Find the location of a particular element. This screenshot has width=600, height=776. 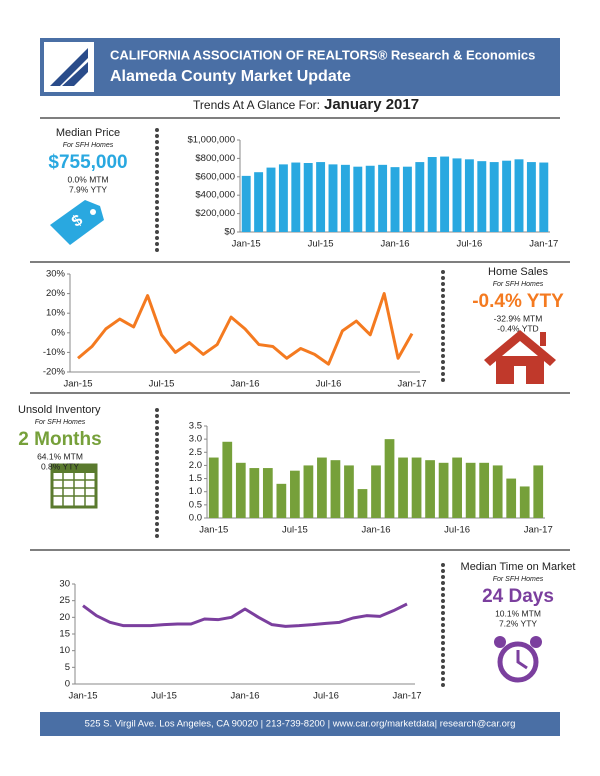

line is located at coordinates (245, 615).